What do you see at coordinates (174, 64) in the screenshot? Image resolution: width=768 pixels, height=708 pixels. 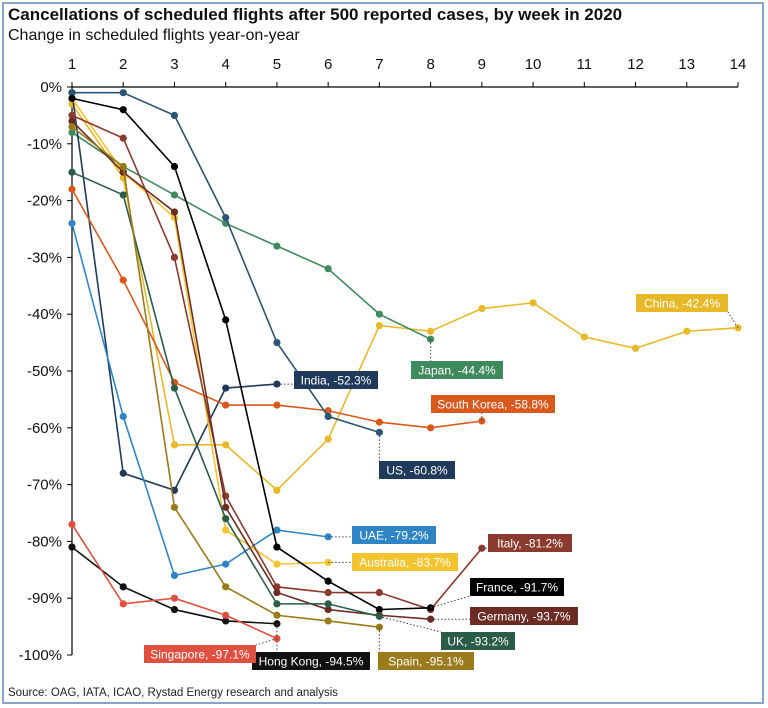 I see `x-tick-label: 3` at bounding box center [174, 64].